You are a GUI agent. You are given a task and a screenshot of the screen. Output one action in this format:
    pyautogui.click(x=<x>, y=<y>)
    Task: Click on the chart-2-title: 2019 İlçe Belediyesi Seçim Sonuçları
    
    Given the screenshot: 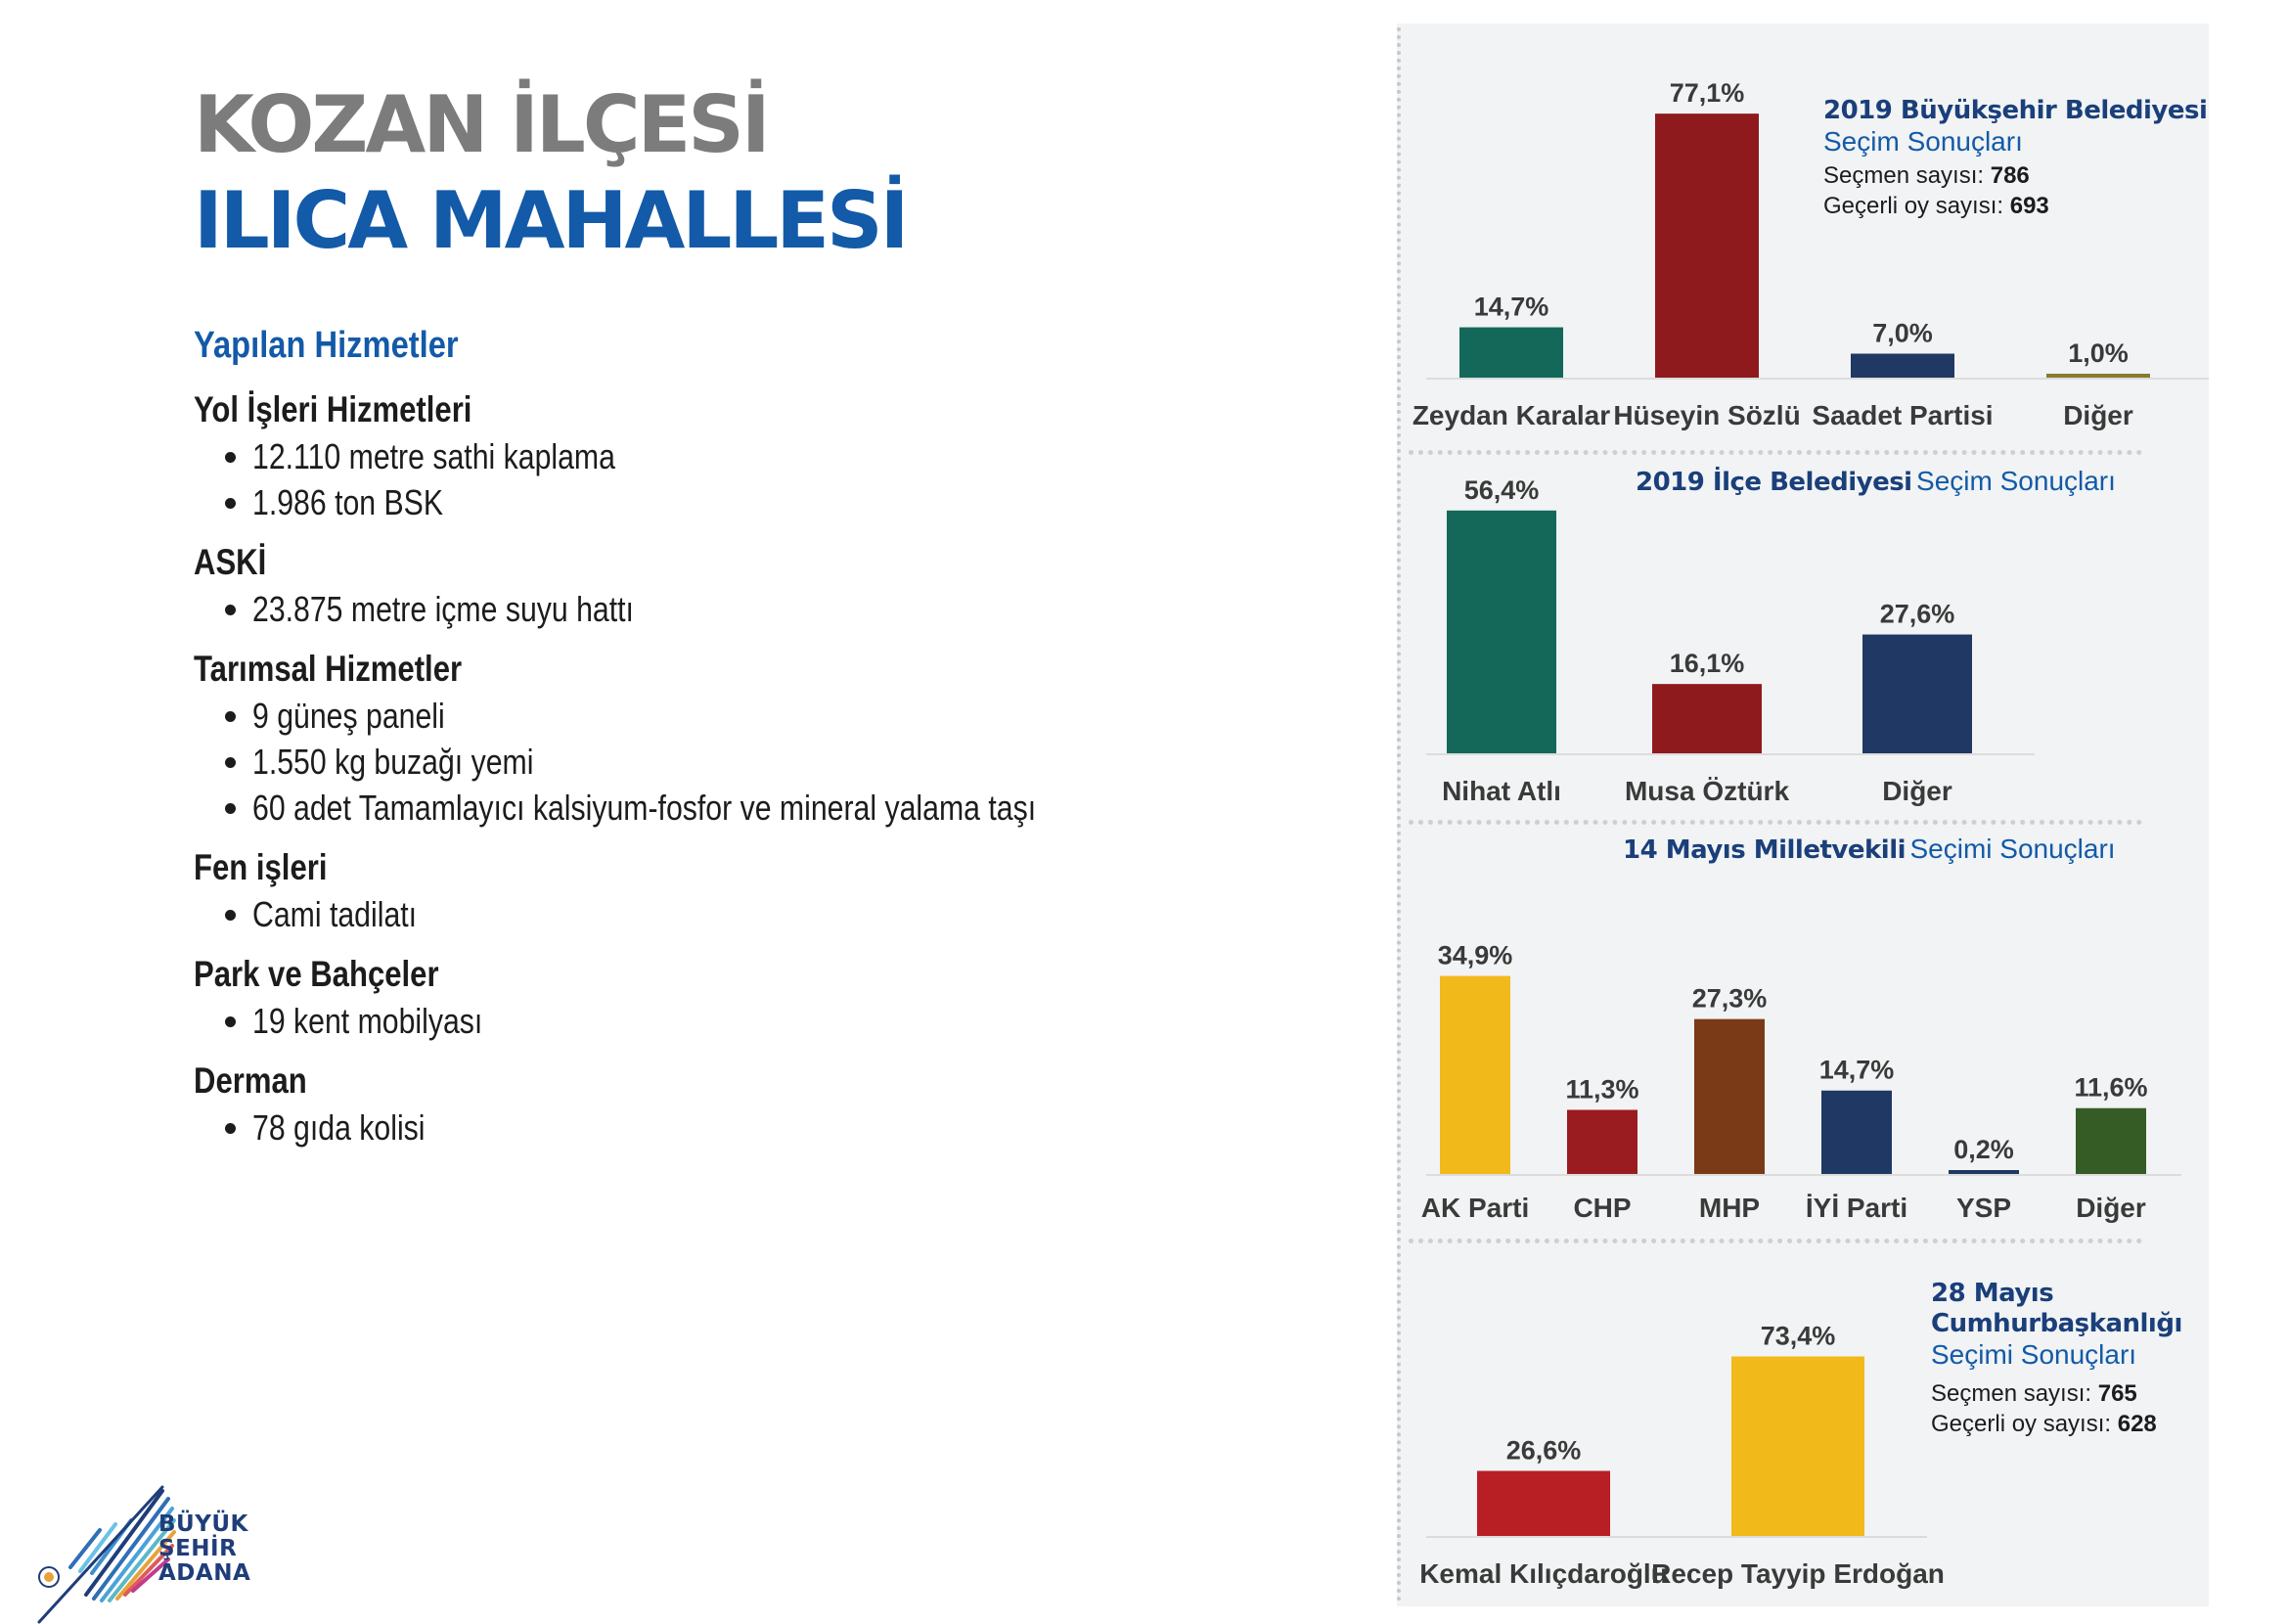 What is the action you would take?
    pyautogui.click(x=1876, y=481)
    